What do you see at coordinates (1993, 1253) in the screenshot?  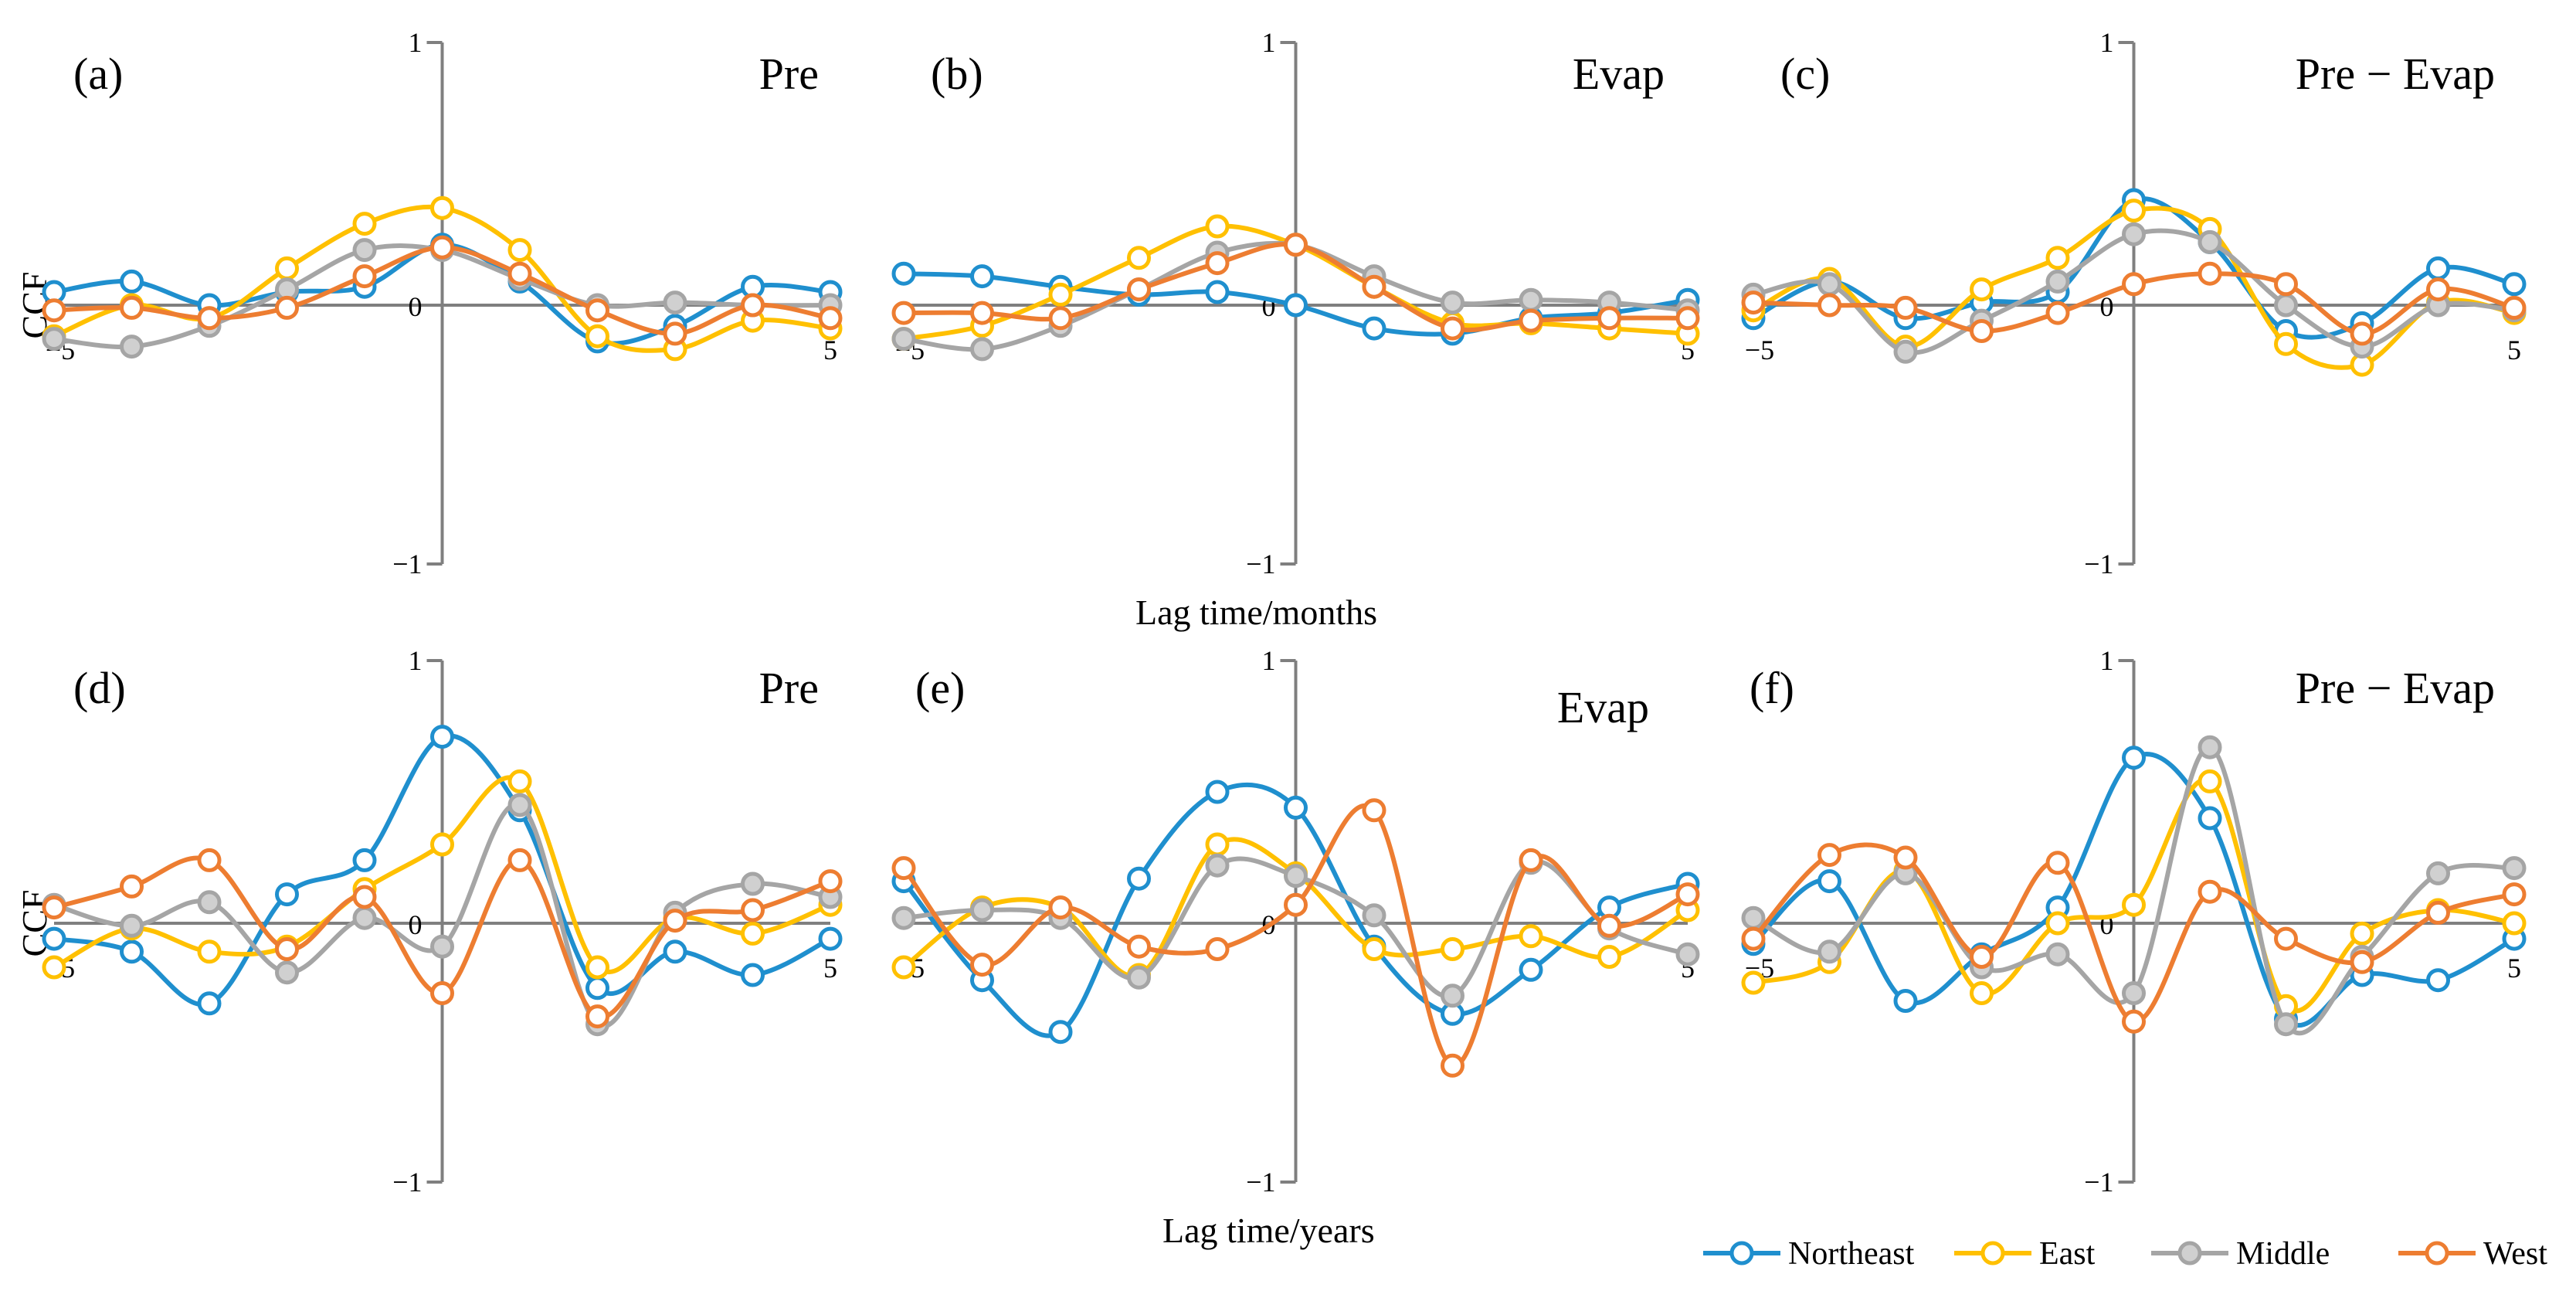 I see `legend-marker-east` at bounding box center [1993, 1253].